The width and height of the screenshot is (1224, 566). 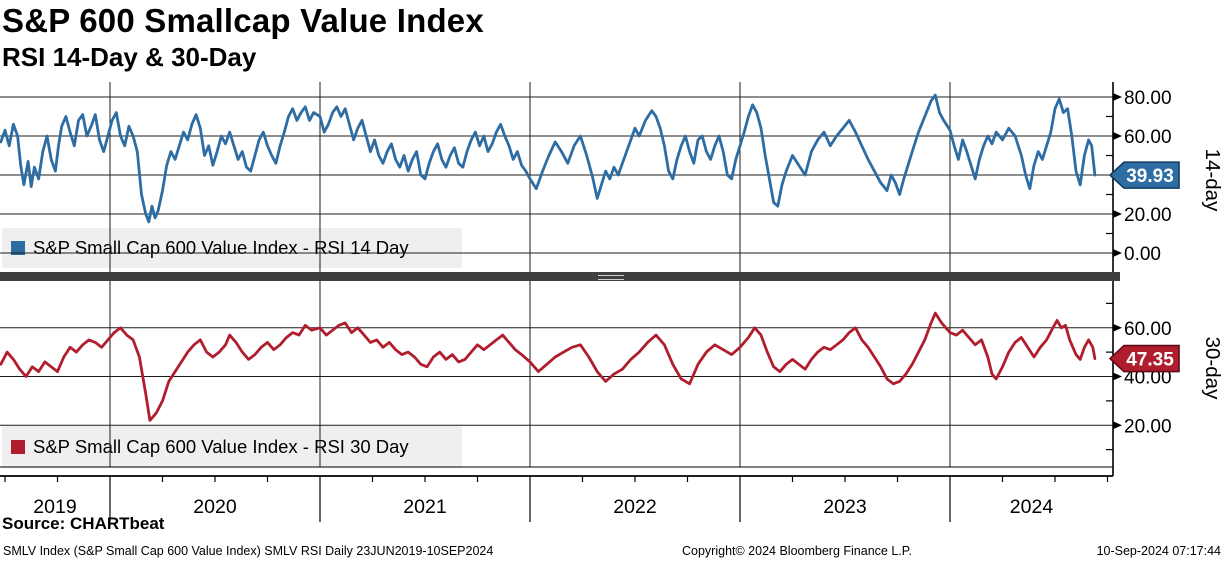 I want to click on source-label: Source: CHARTbeat, so click(x=83, y=523).